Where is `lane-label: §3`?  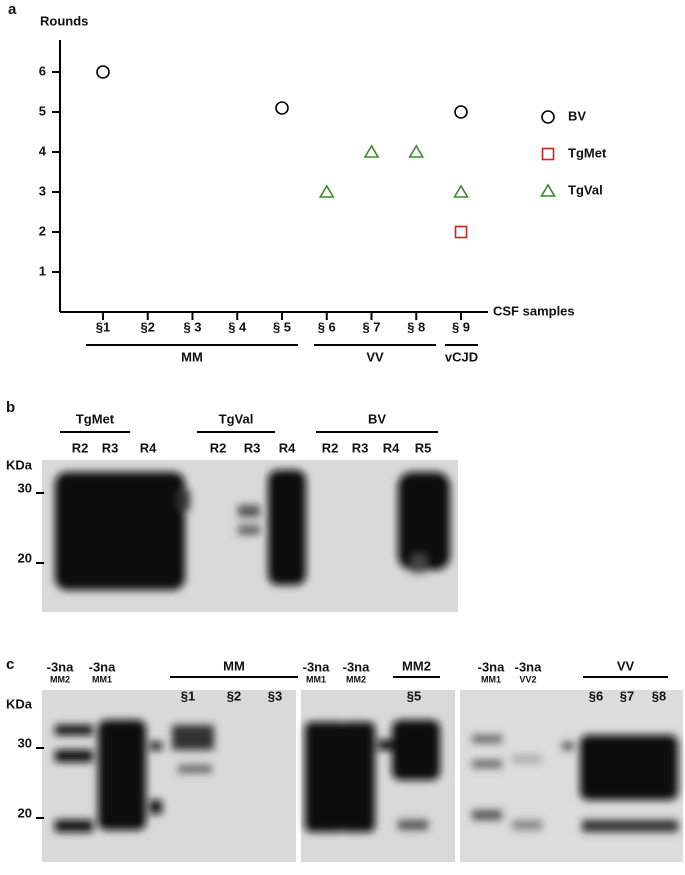 lane-label: §3 is located at coordinates (275, 695).